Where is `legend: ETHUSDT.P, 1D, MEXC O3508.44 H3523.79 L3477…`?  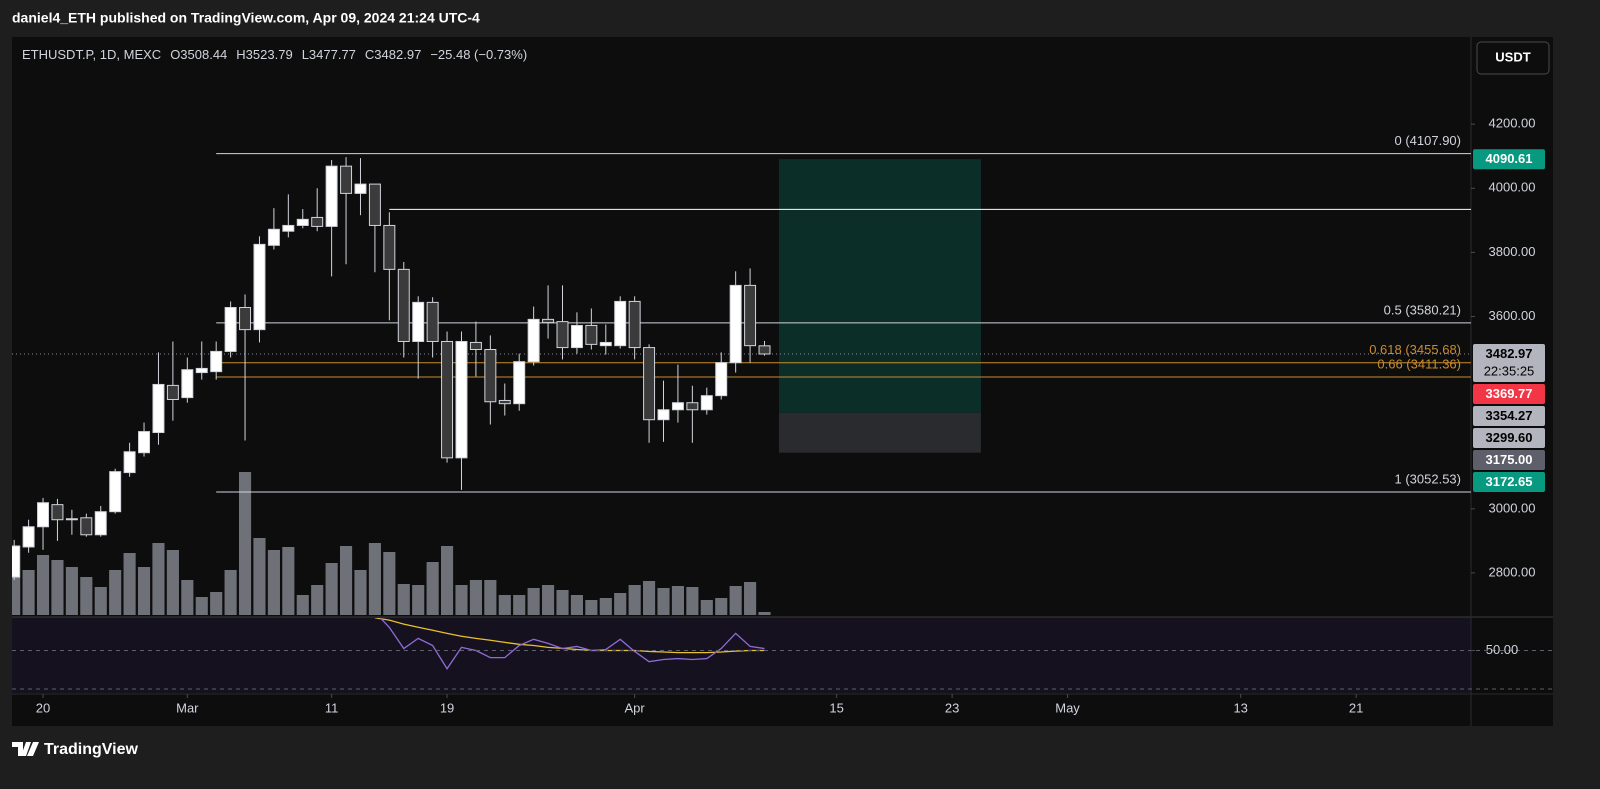
legend: ETHUSDT.P, 1D, MEXC O3508.44 H3523.79 L3477… is located at coordinates (274, 54).